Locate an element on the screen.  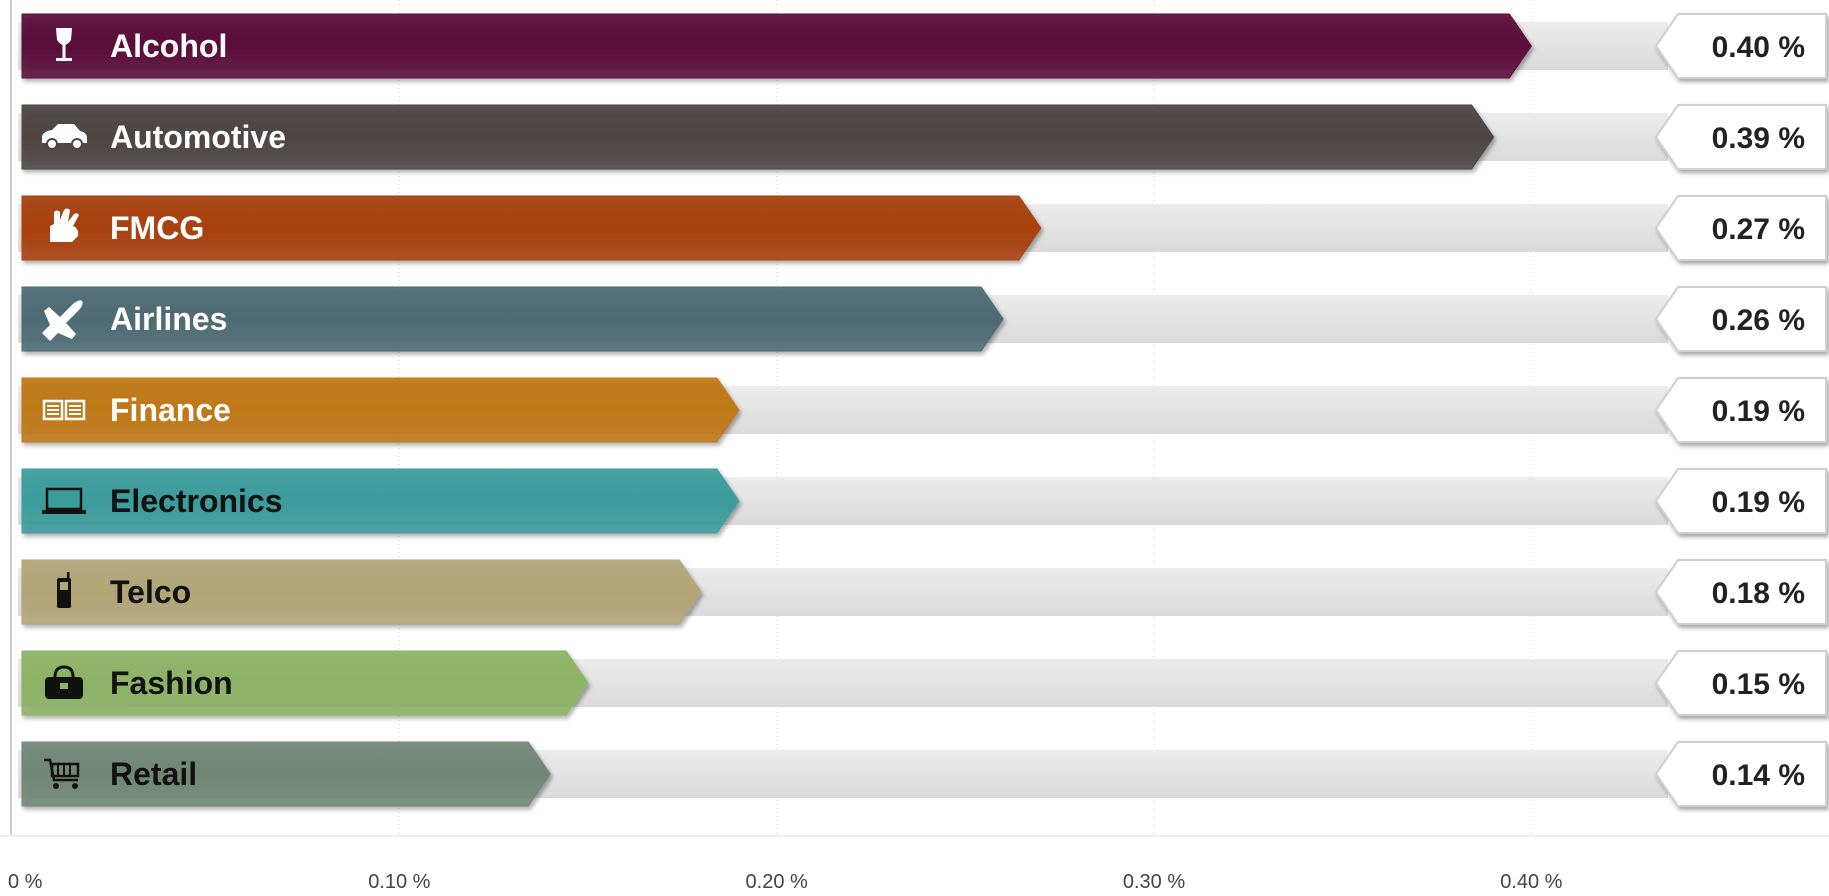
value-label-electronics: 0.19 % is located at coordinates (1758, 502).